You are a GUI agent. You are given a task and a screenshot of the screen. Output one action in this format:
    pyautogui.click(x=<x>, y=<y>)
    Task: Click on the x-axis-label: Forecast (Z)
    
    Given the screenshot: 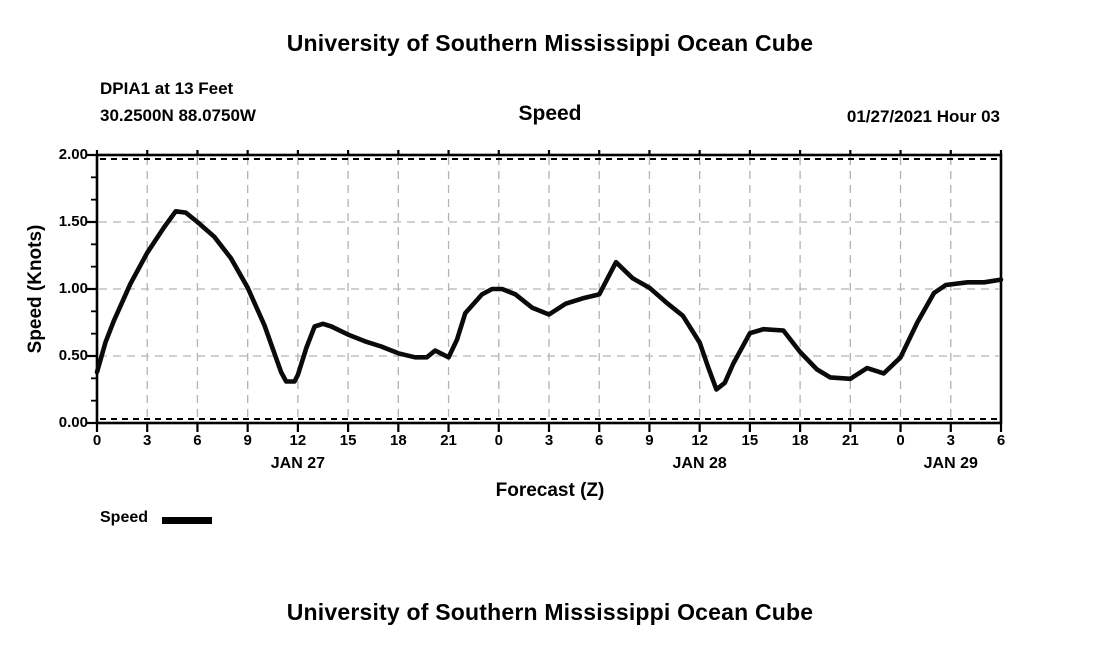 What is the action you would take?
    pyautogui.click(x=550, y=490)
    